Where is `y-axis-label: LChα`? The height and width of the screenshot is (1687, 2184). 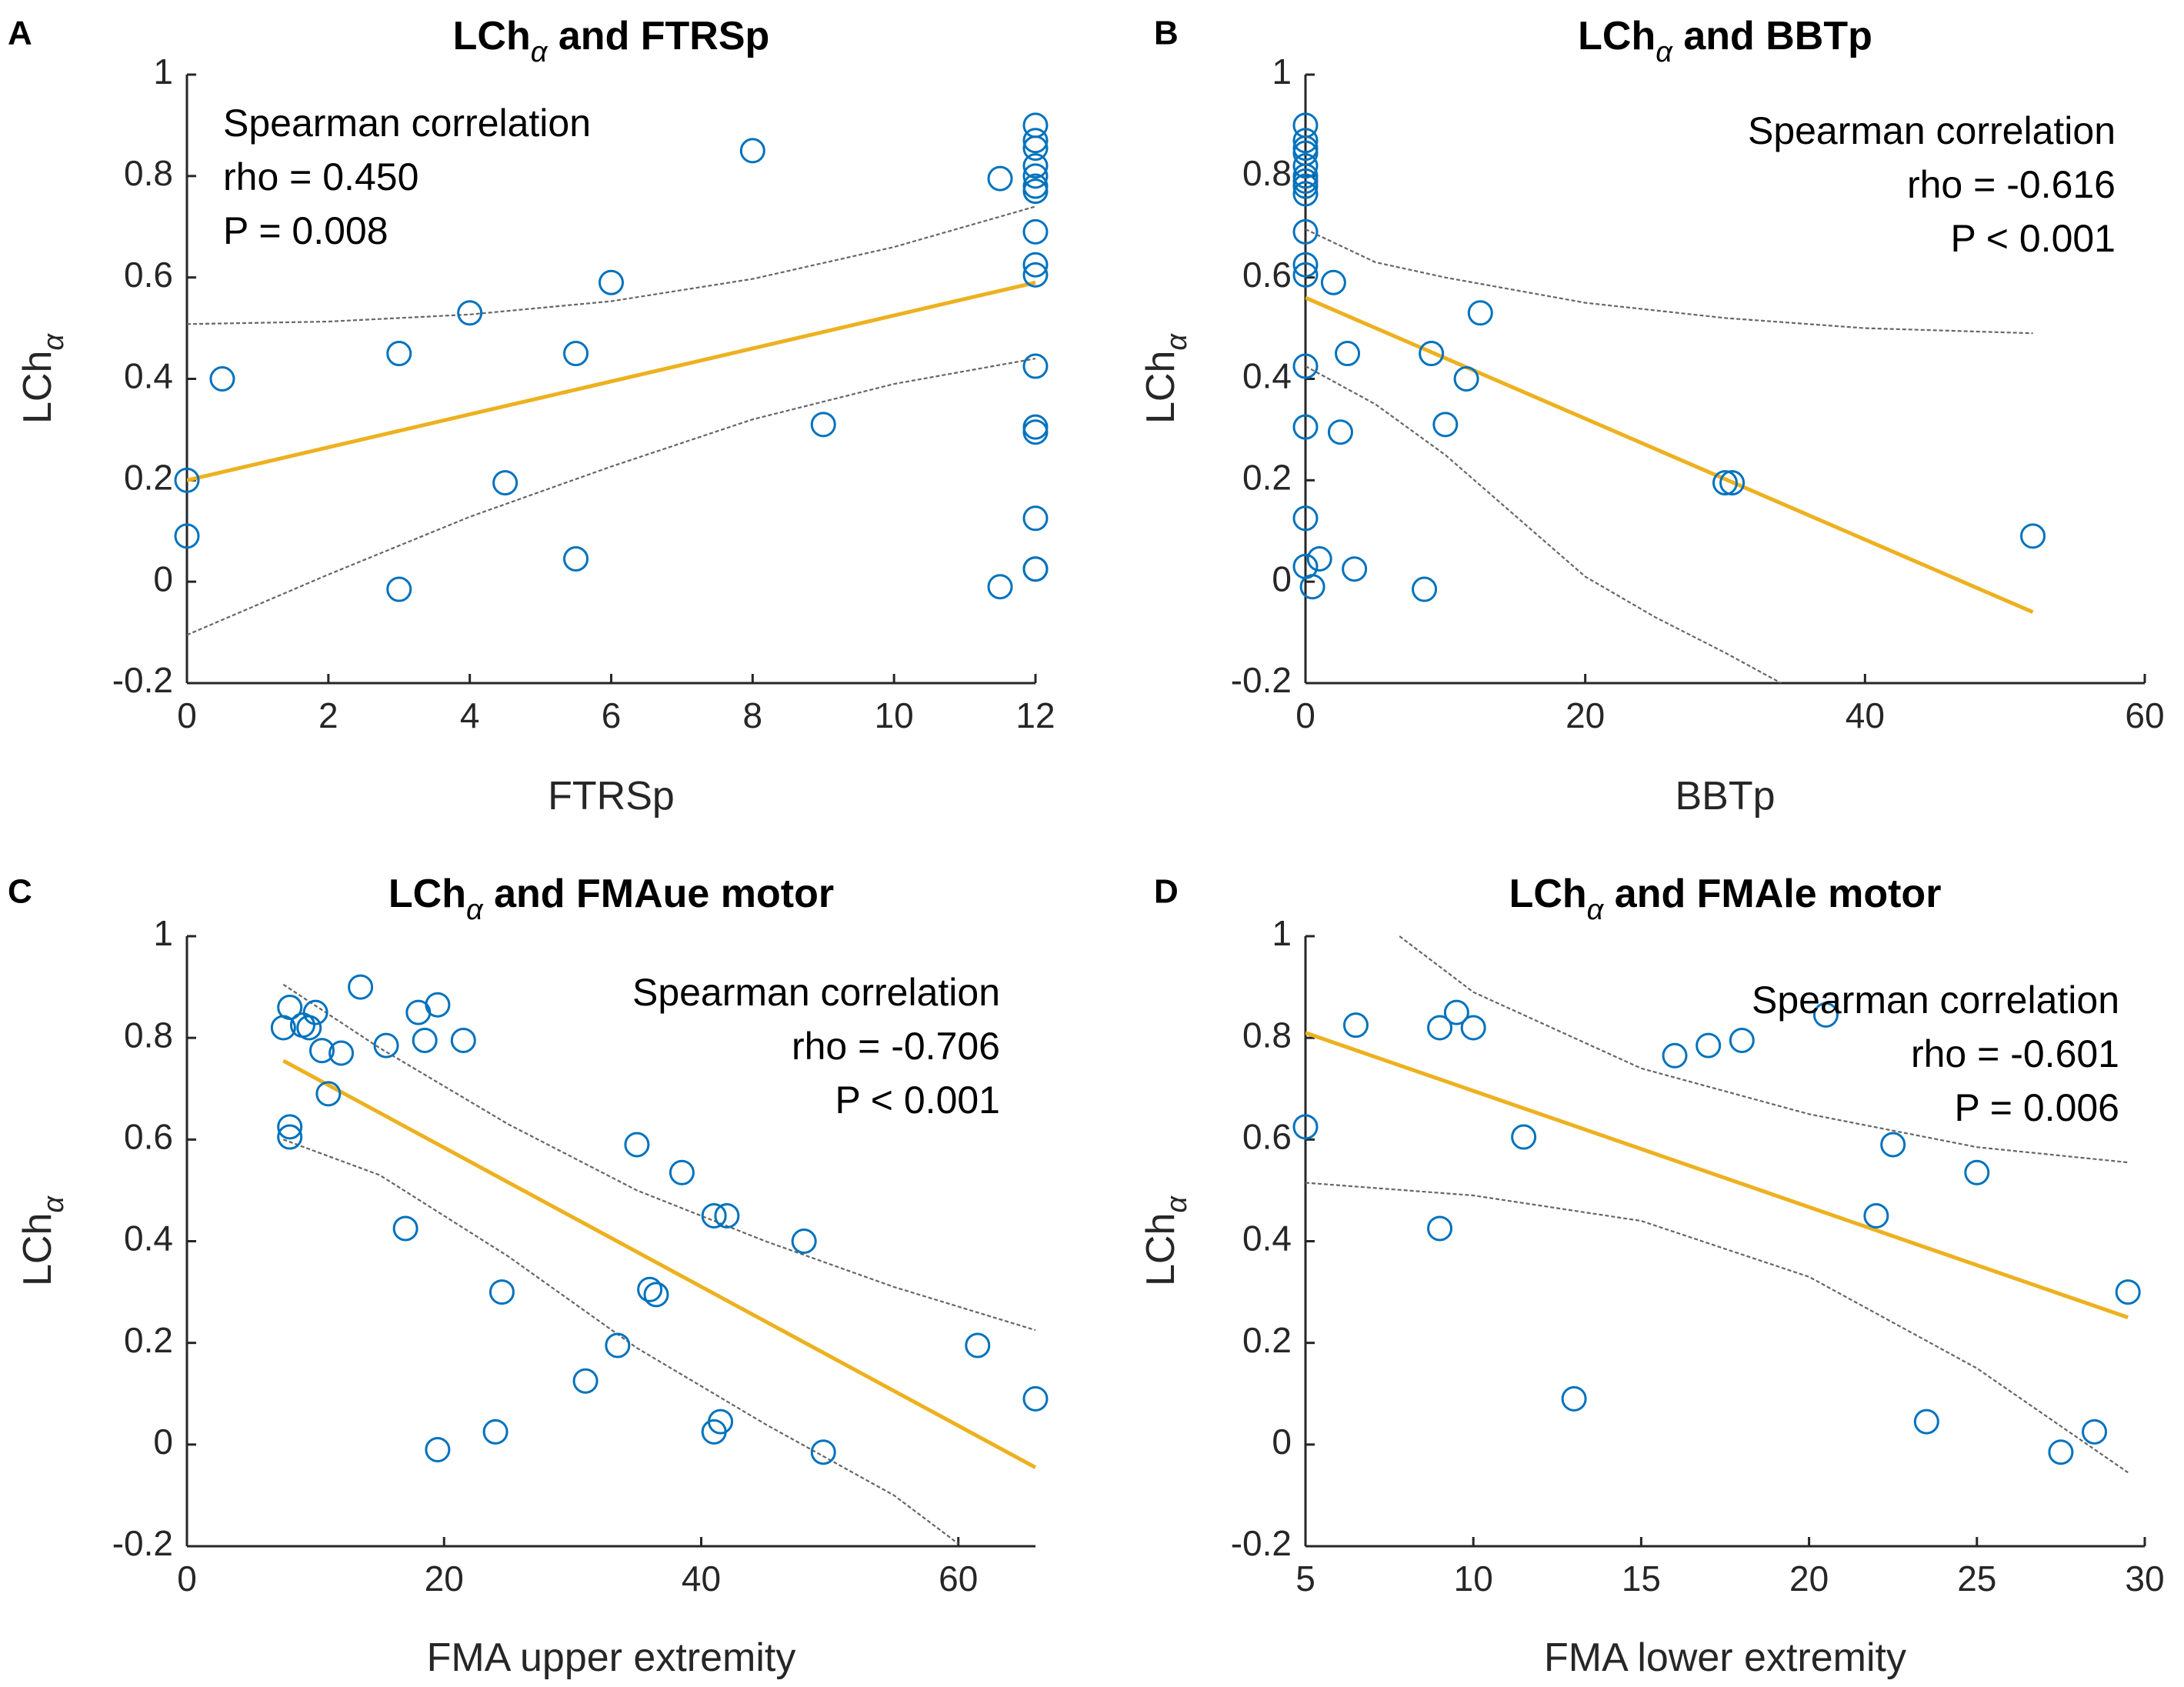
y-axis-label: LChα is located at coordinates (42, 378).